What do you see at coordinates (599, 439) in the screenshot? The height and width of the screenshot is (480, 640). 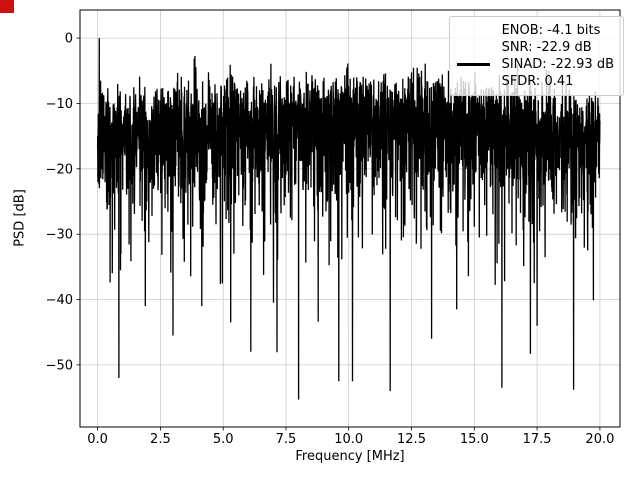 I see `x-tick-label: 20.0` at bounding box center [599, 439].